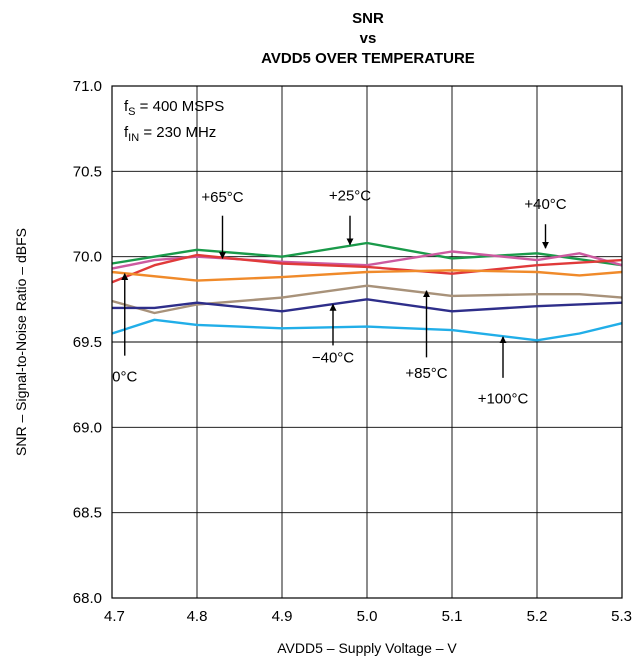 This screenshot has width=636, height=664. I want to click on y-tick-label: 70.0, so click(87, 257).